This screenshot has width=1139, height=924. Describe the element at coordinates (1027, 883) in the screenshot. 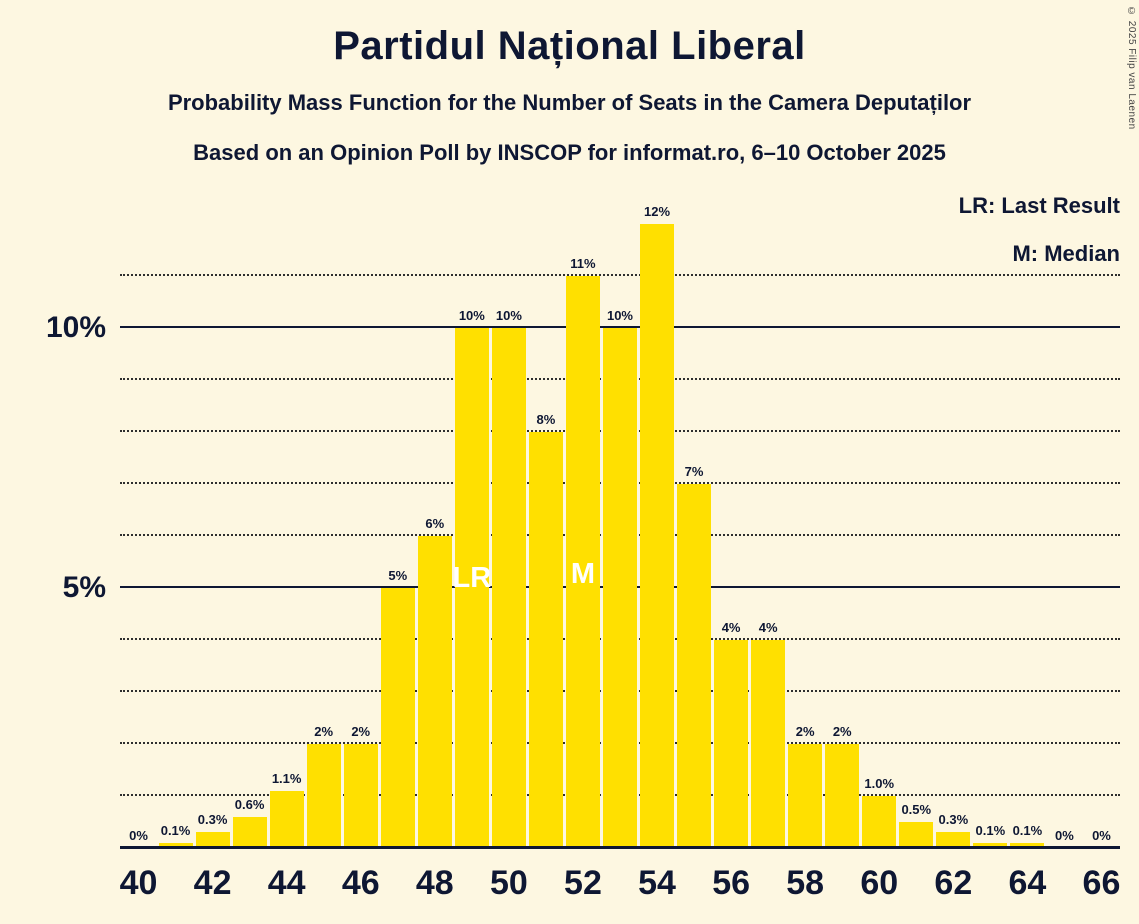

I see `x-tick-64: 64` at that location.